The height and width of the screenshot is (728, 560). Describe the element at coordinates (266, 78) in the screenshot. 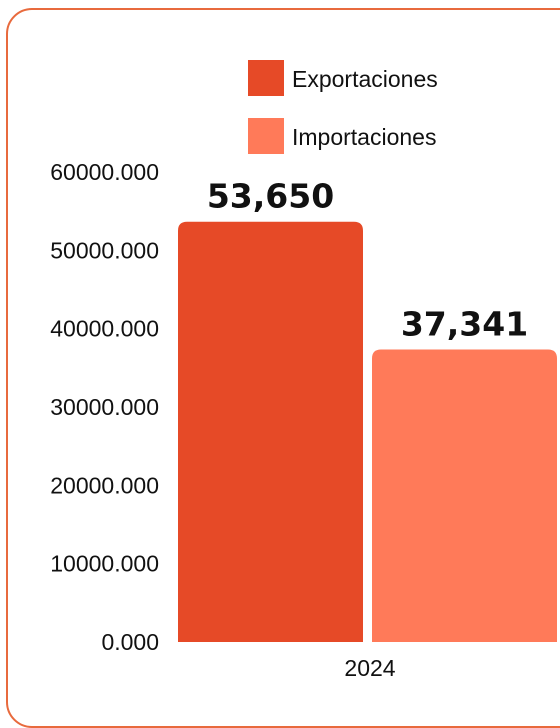

I see `legend-swatch-exportaciones` at that location.